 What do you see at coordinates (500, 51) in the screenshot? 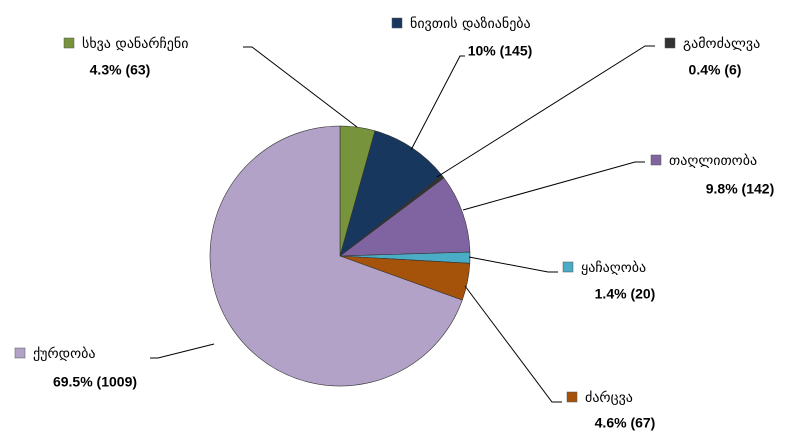
I see `value-label: 10% (145)` at bounding box center [500, 51].